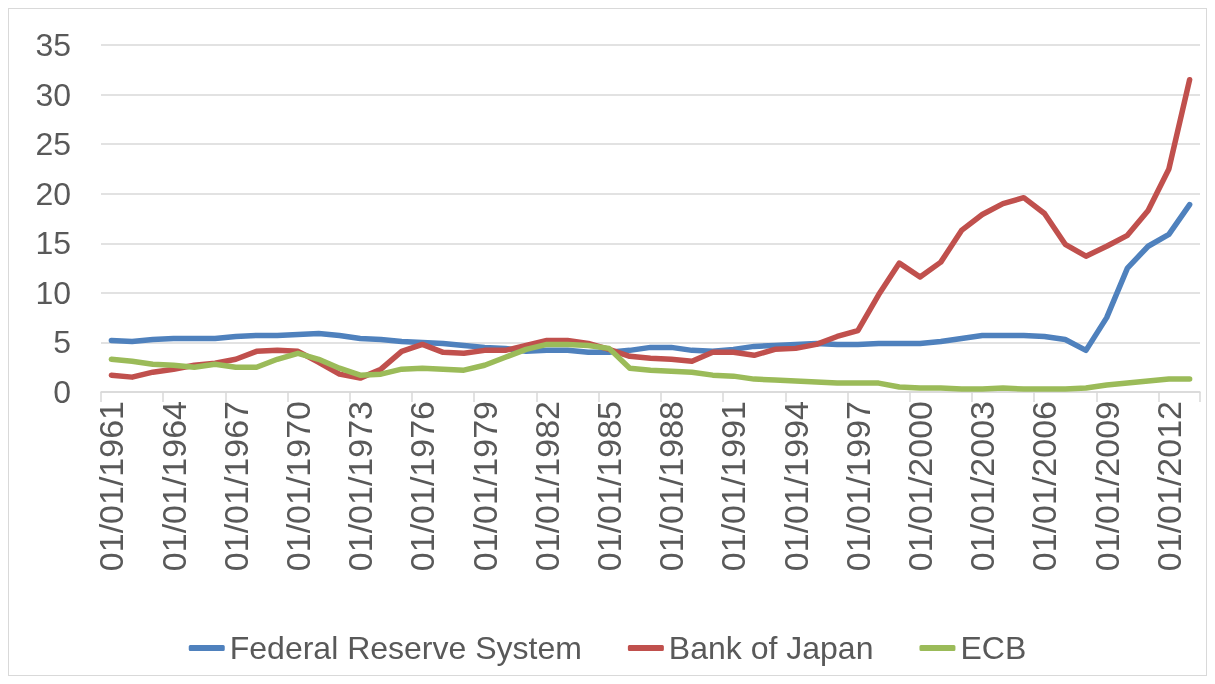 The height and width of the screenshot is (684, 1215). What do you see at coordinates (857, 486) in the screenshot?
I see `x-tick-label: 01/01/1997` at bounding box center [857, 486].